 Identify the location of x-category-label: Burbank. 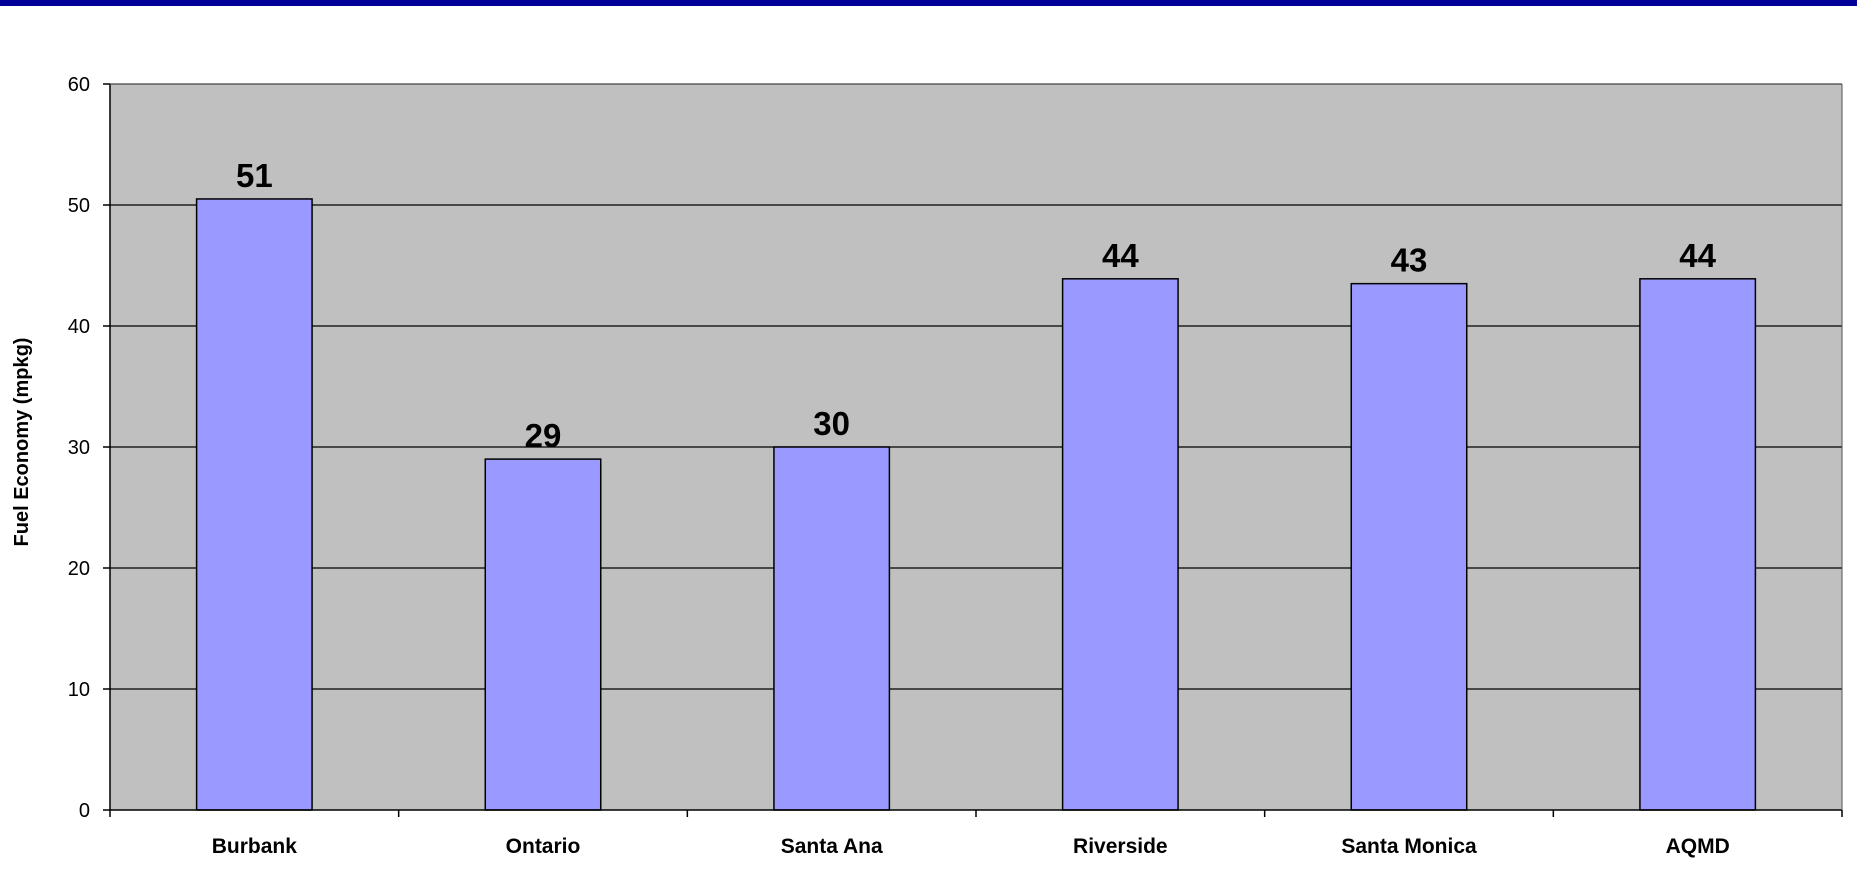
(255, 846).